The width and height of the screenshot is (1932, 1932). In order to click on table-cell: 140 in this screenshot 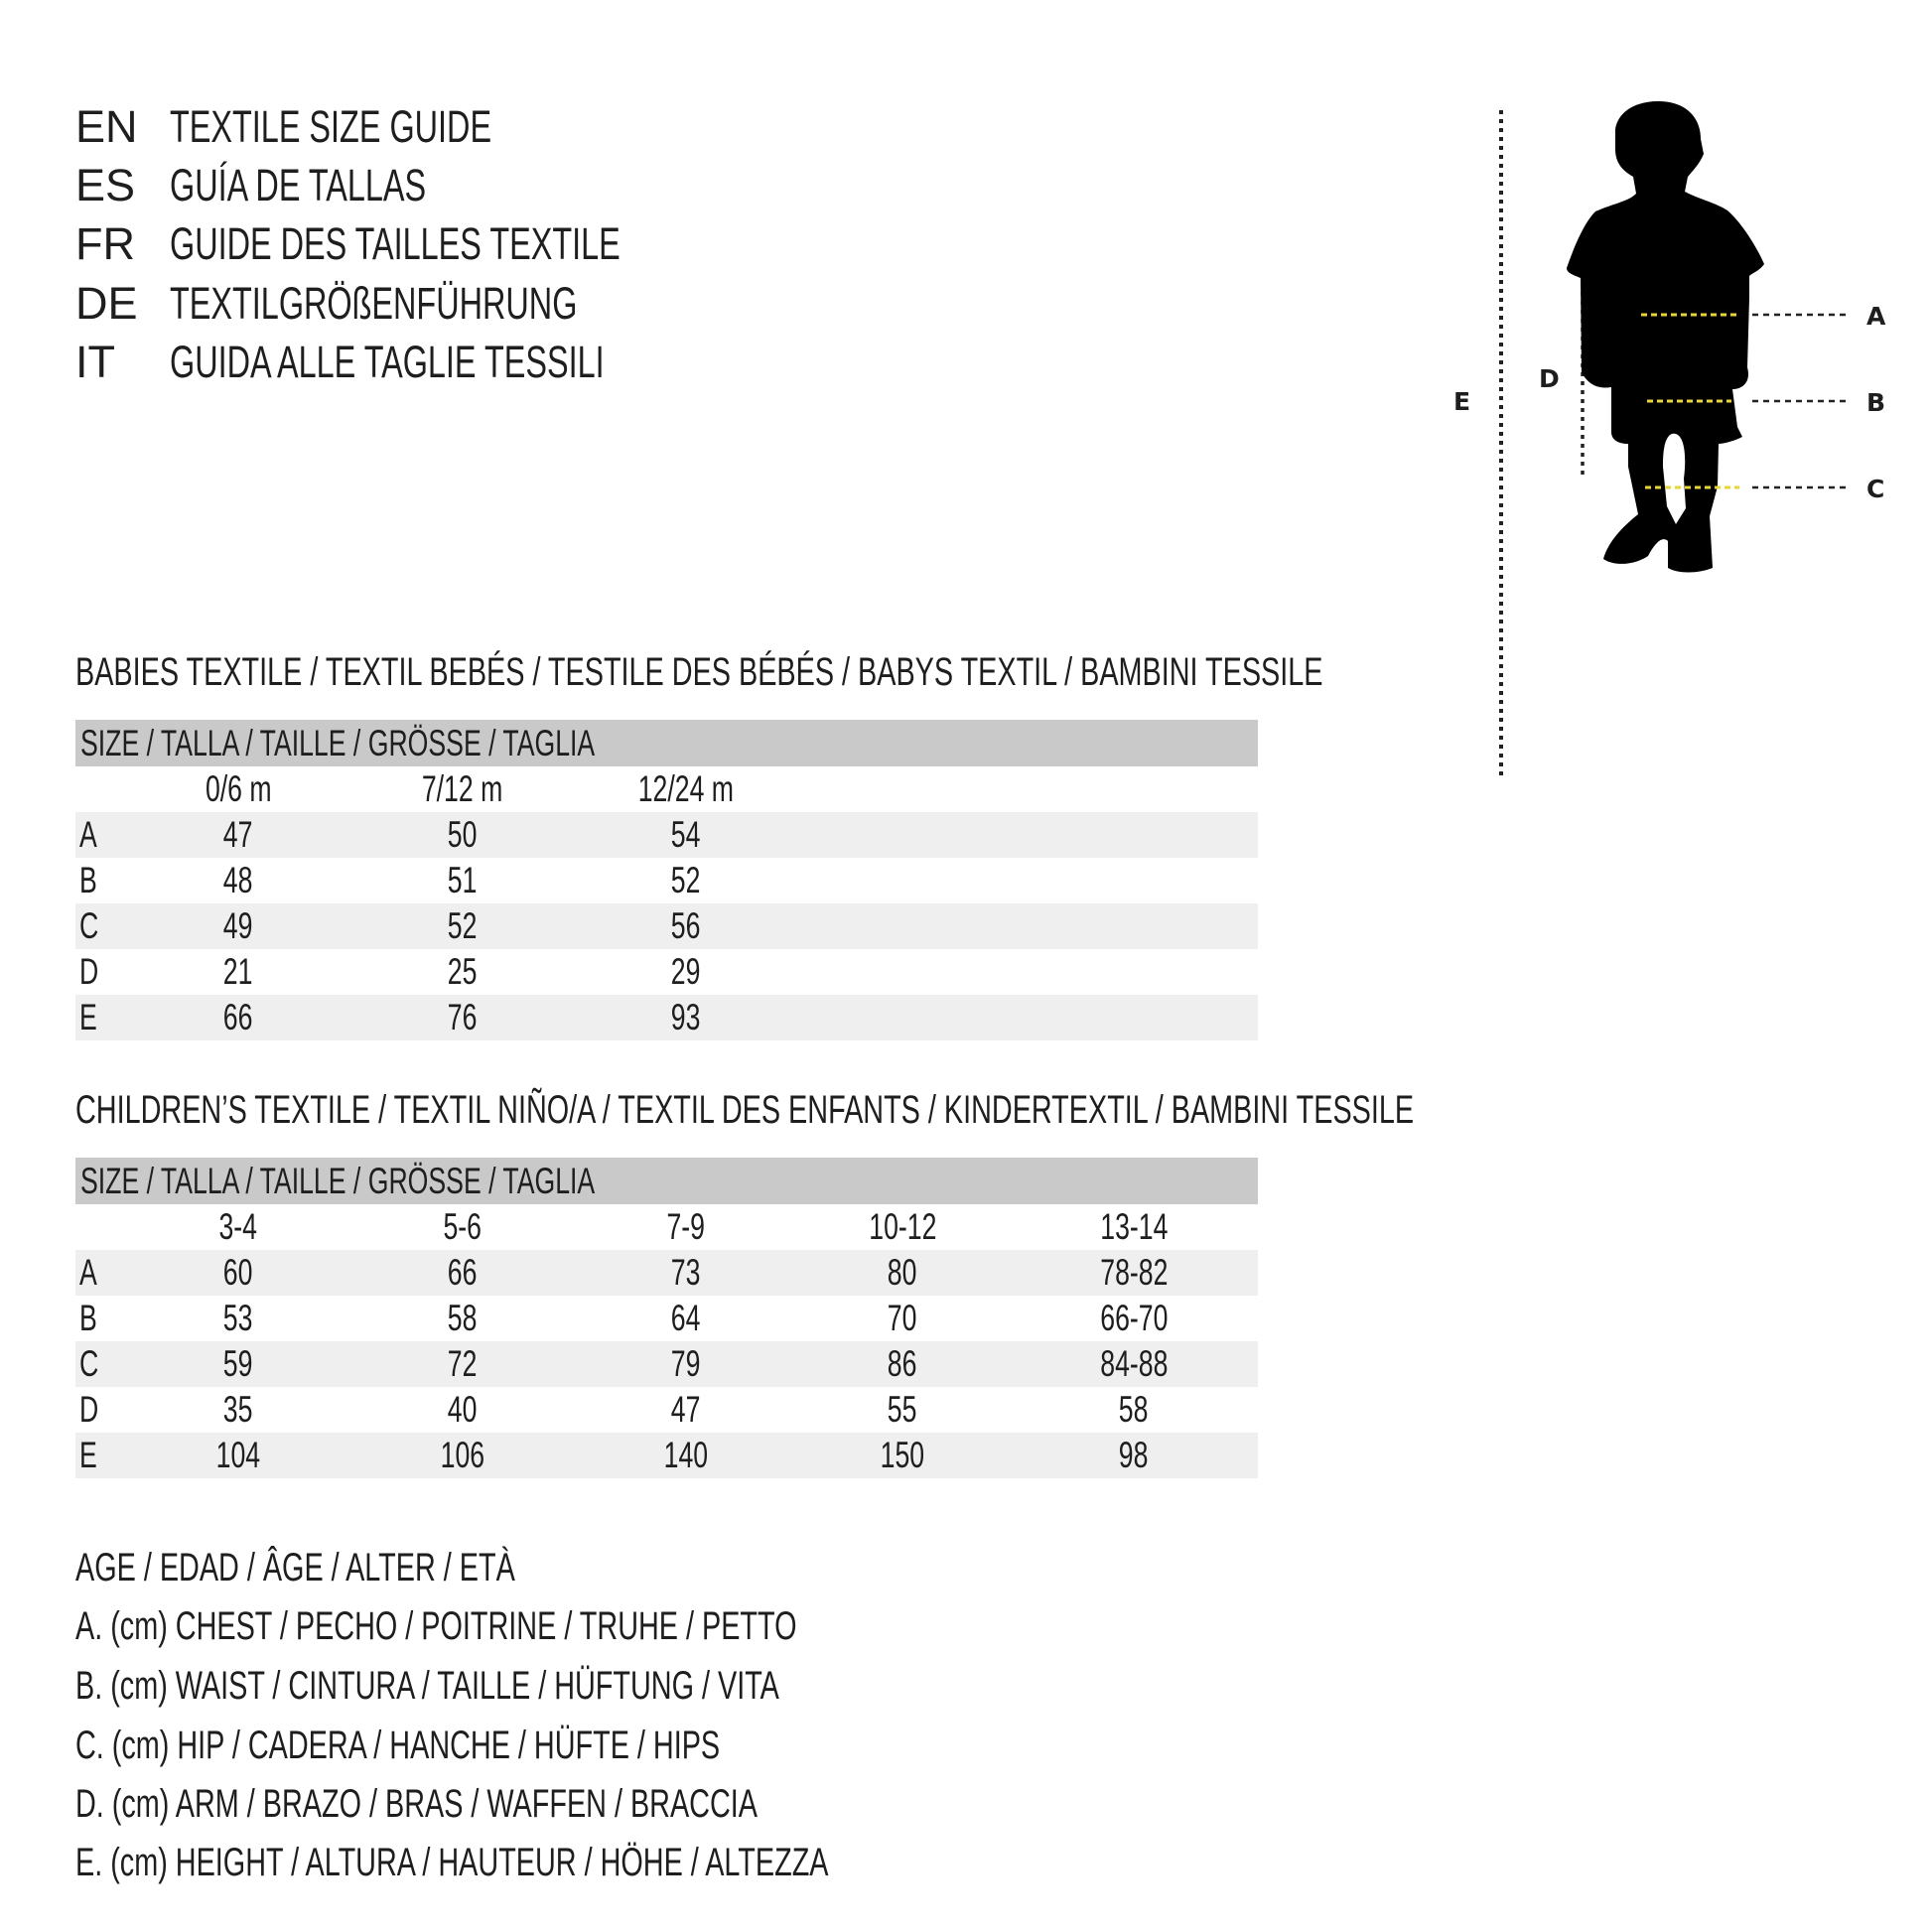, I will do `click(686, 1456)`.